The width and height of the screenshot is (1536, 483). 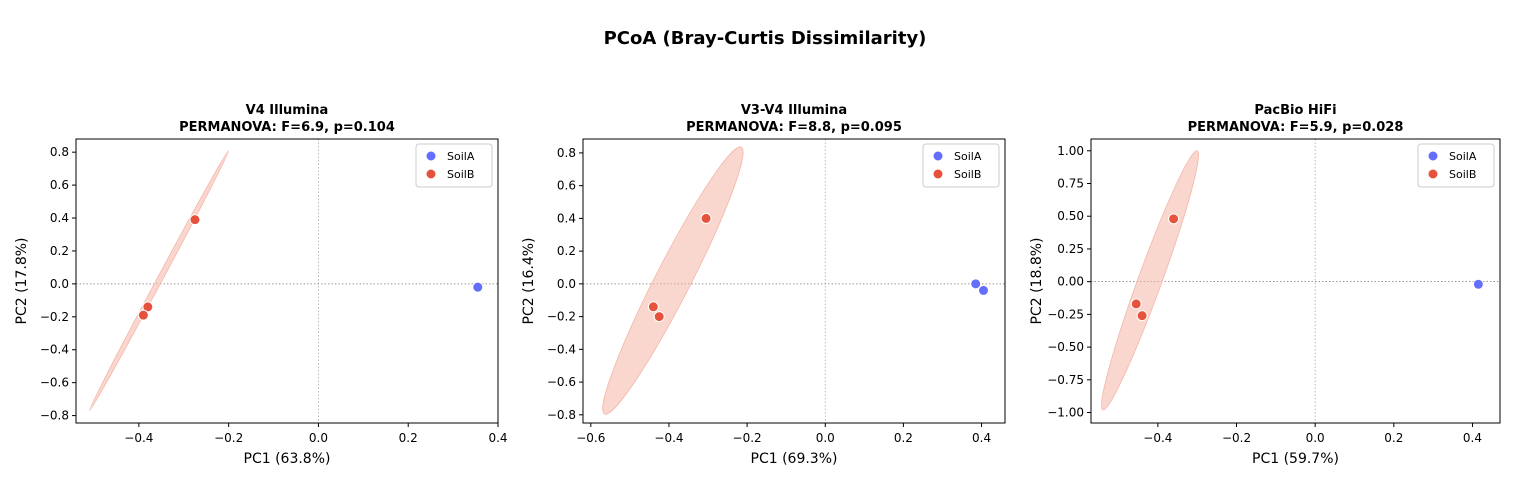 I want to click on x-axis-label: PC1 (59.7%), so click(x=1295, y=459).